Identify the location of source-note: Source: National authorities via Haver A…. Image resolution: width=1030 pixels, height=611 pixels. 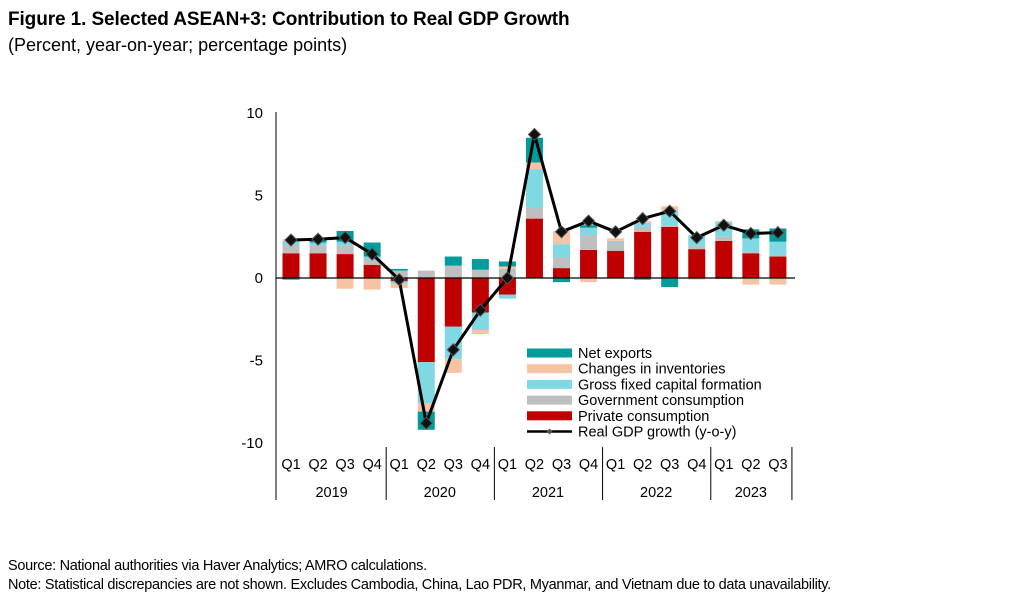
(217, 566).